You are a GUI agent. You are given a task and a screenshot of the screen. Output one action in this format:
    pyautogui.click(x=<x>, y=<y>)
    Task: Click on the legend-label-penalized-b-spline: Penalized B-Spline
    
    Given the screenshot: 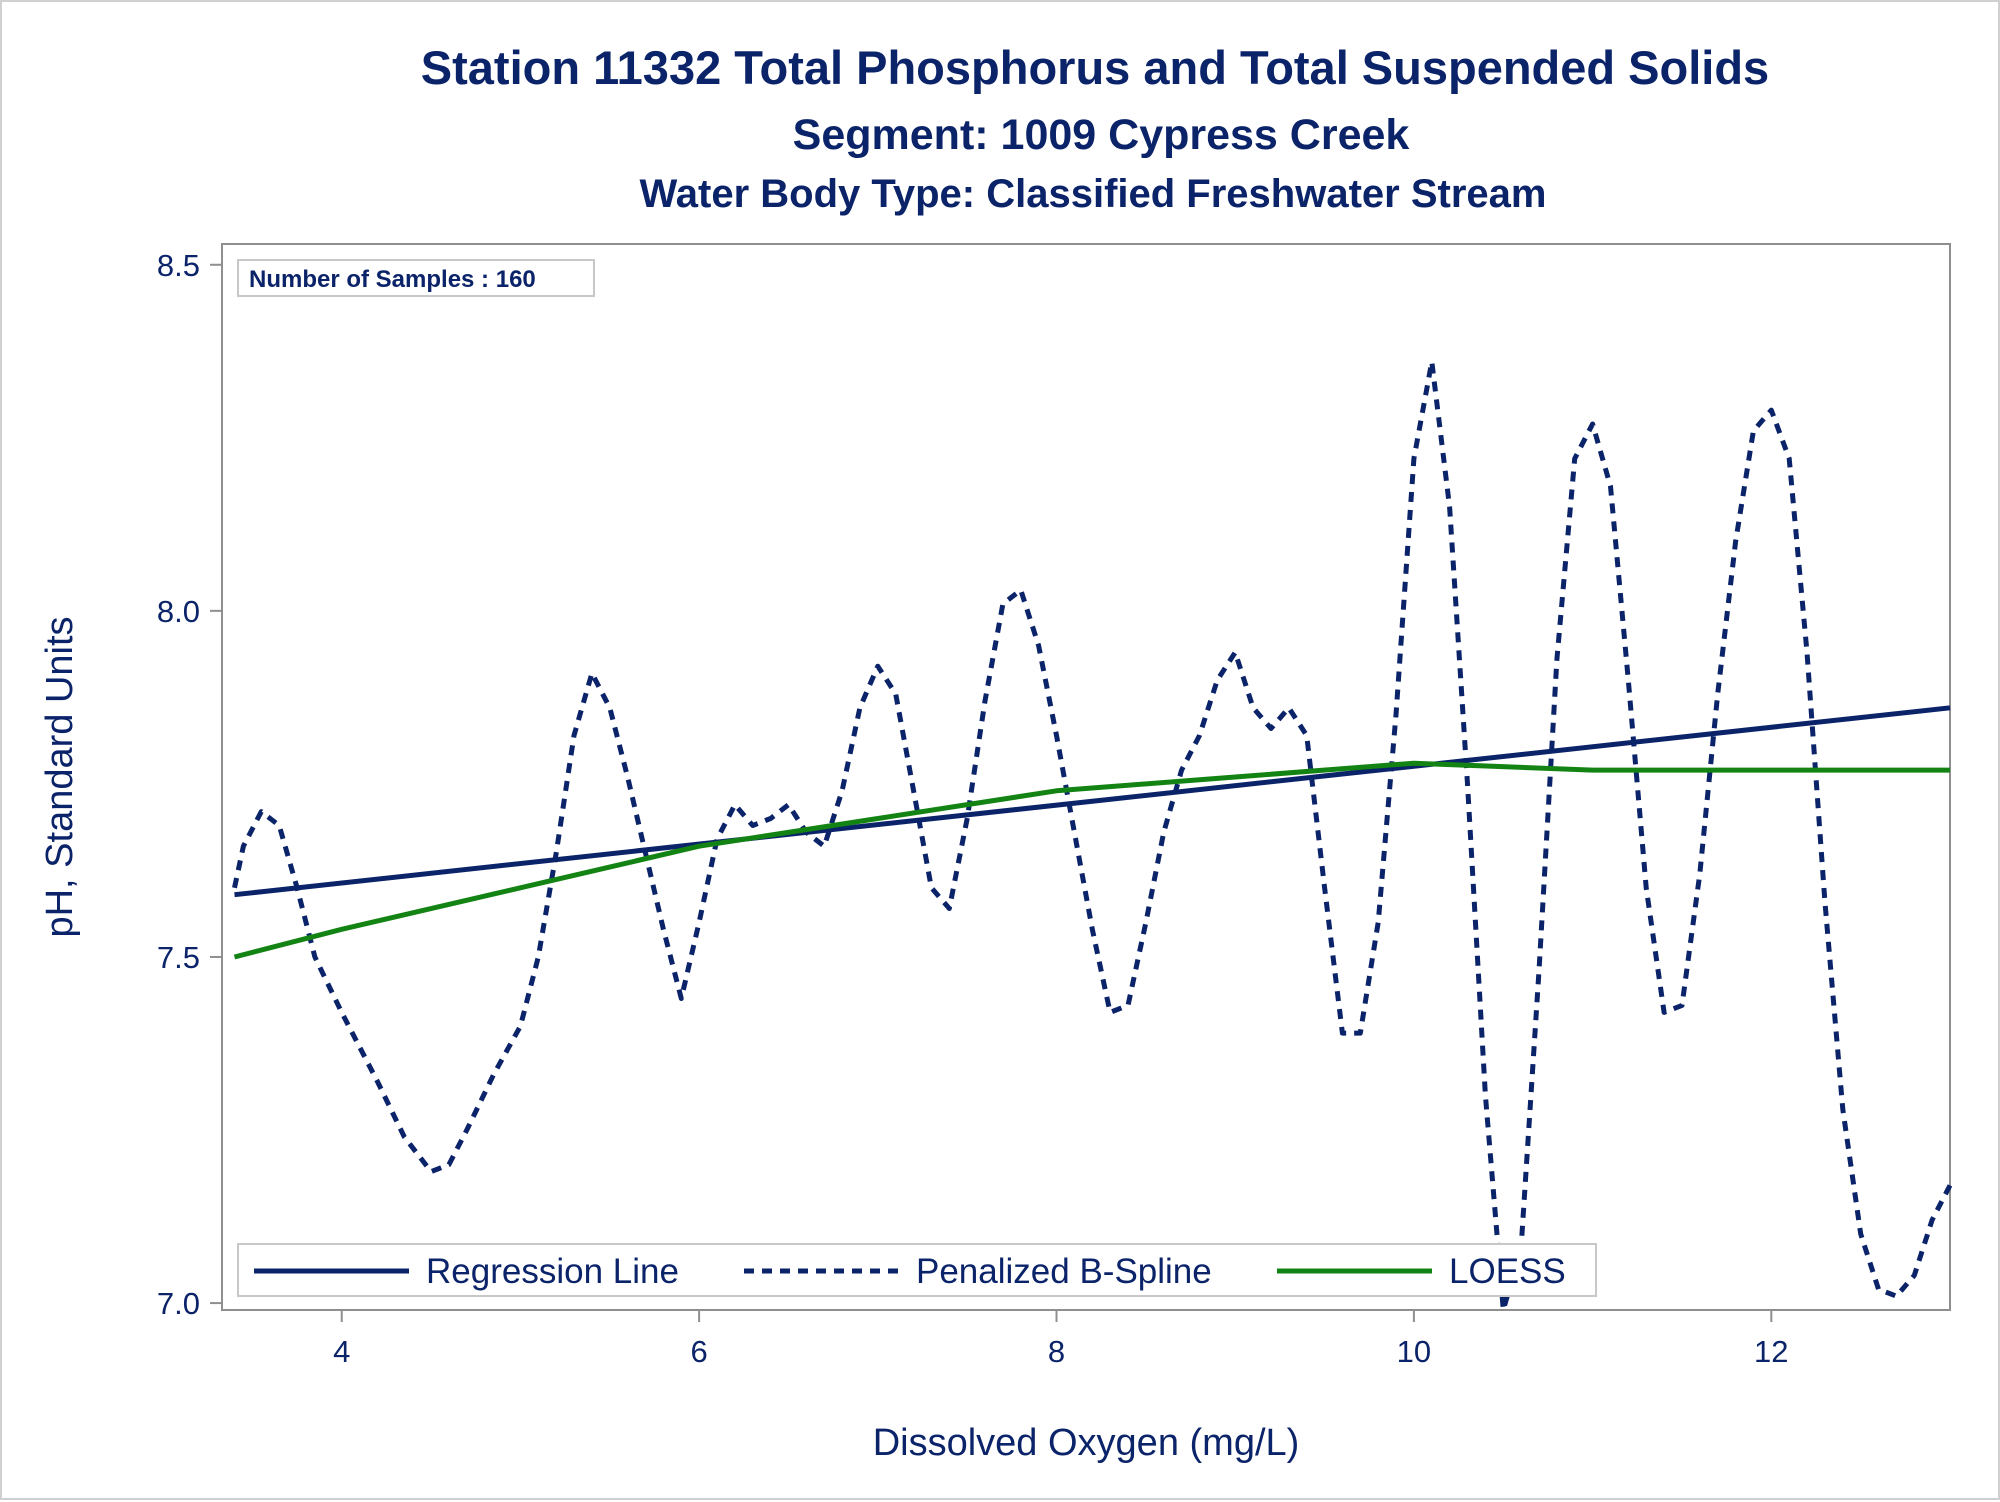 What is the action you would take?
    pyautogui.click(x=1064, y=1271)
    